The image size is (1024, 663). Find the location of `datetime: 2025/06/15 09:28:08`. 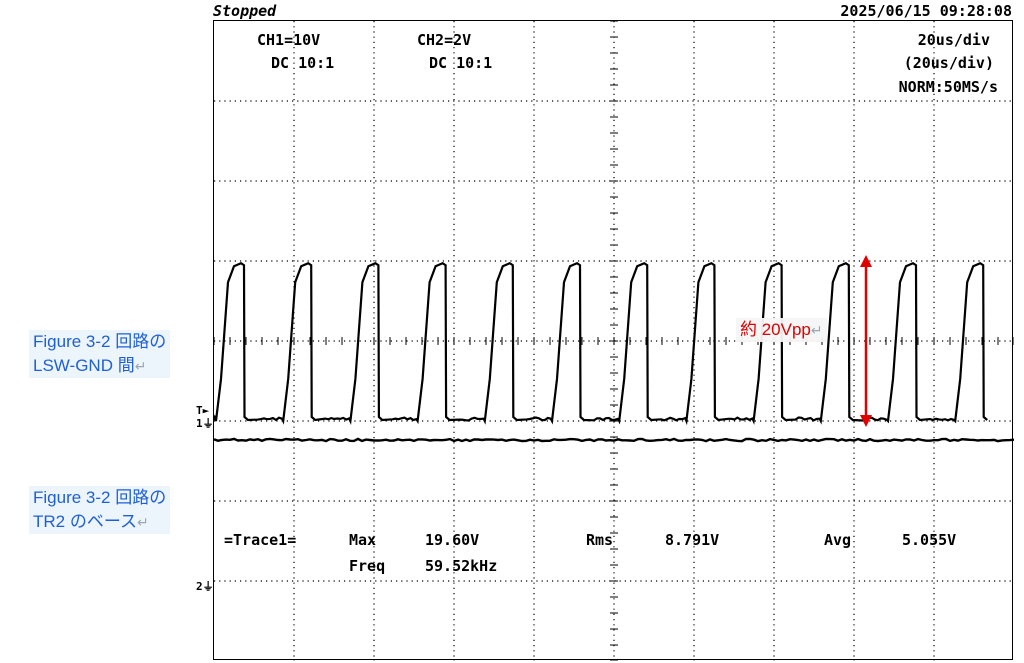

datetime: 2025/06/15 09:28:08 is located at coordinates (926, 11).